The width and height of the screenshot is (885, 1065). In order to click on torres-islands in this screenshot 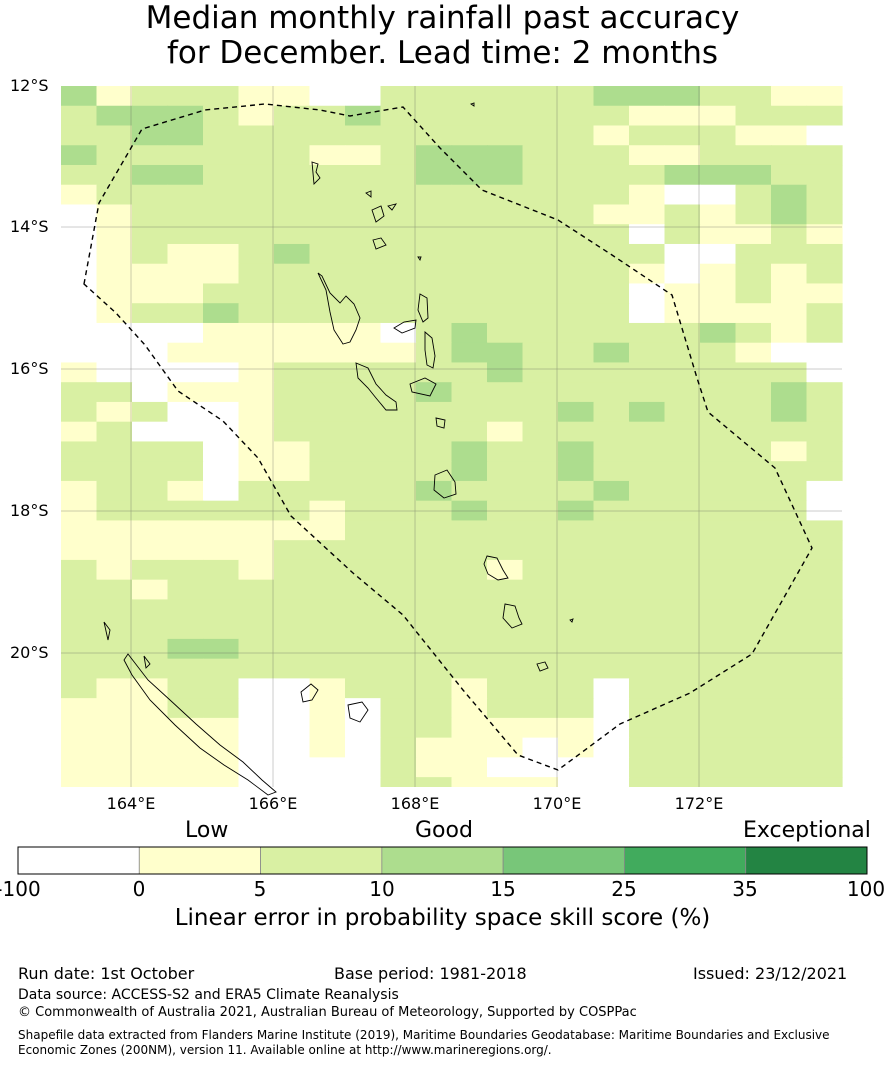, I will do `click(495, 362)`.